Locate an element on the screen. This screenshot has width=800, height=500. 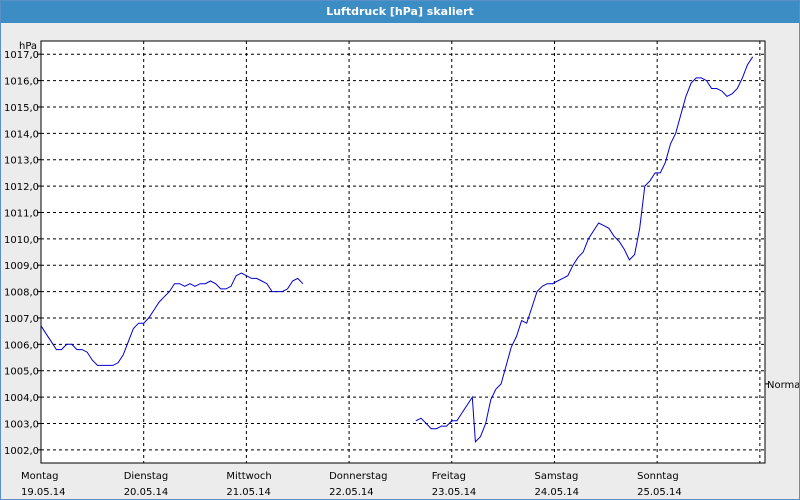
y-tick-label: 1015,0 is located at coordinates (21, 108).